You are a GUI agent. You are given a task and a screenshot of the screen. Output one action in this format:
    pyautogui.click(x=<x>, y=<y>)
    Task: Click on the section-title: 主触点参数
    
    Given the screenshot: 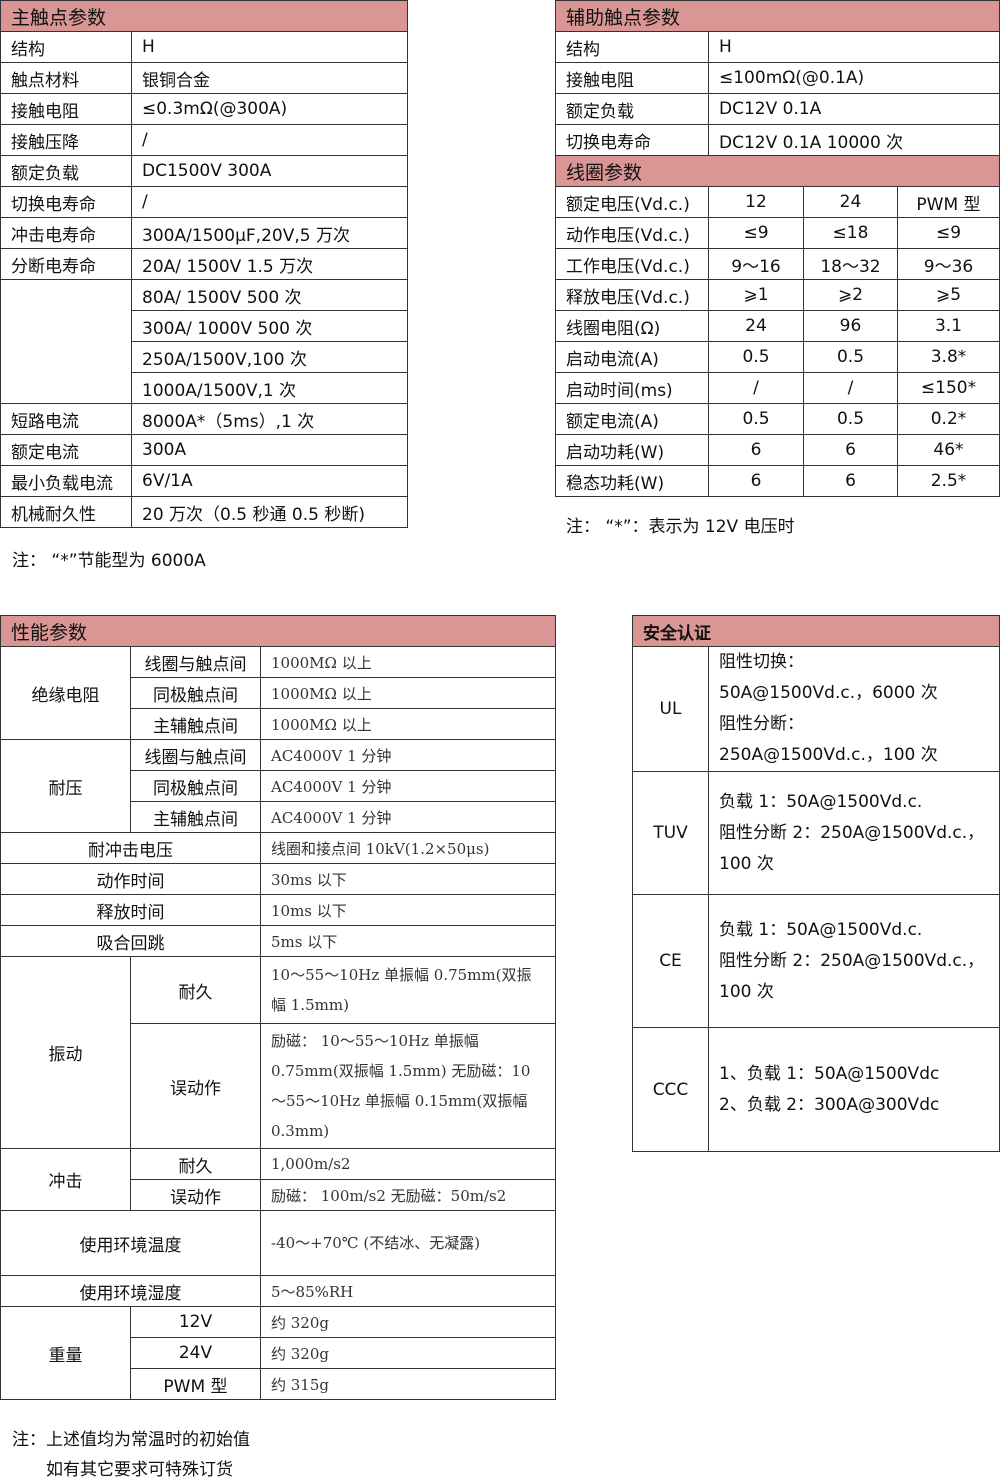 What is the action you would take?
    pyautogui.click(x=204, y=16)
    